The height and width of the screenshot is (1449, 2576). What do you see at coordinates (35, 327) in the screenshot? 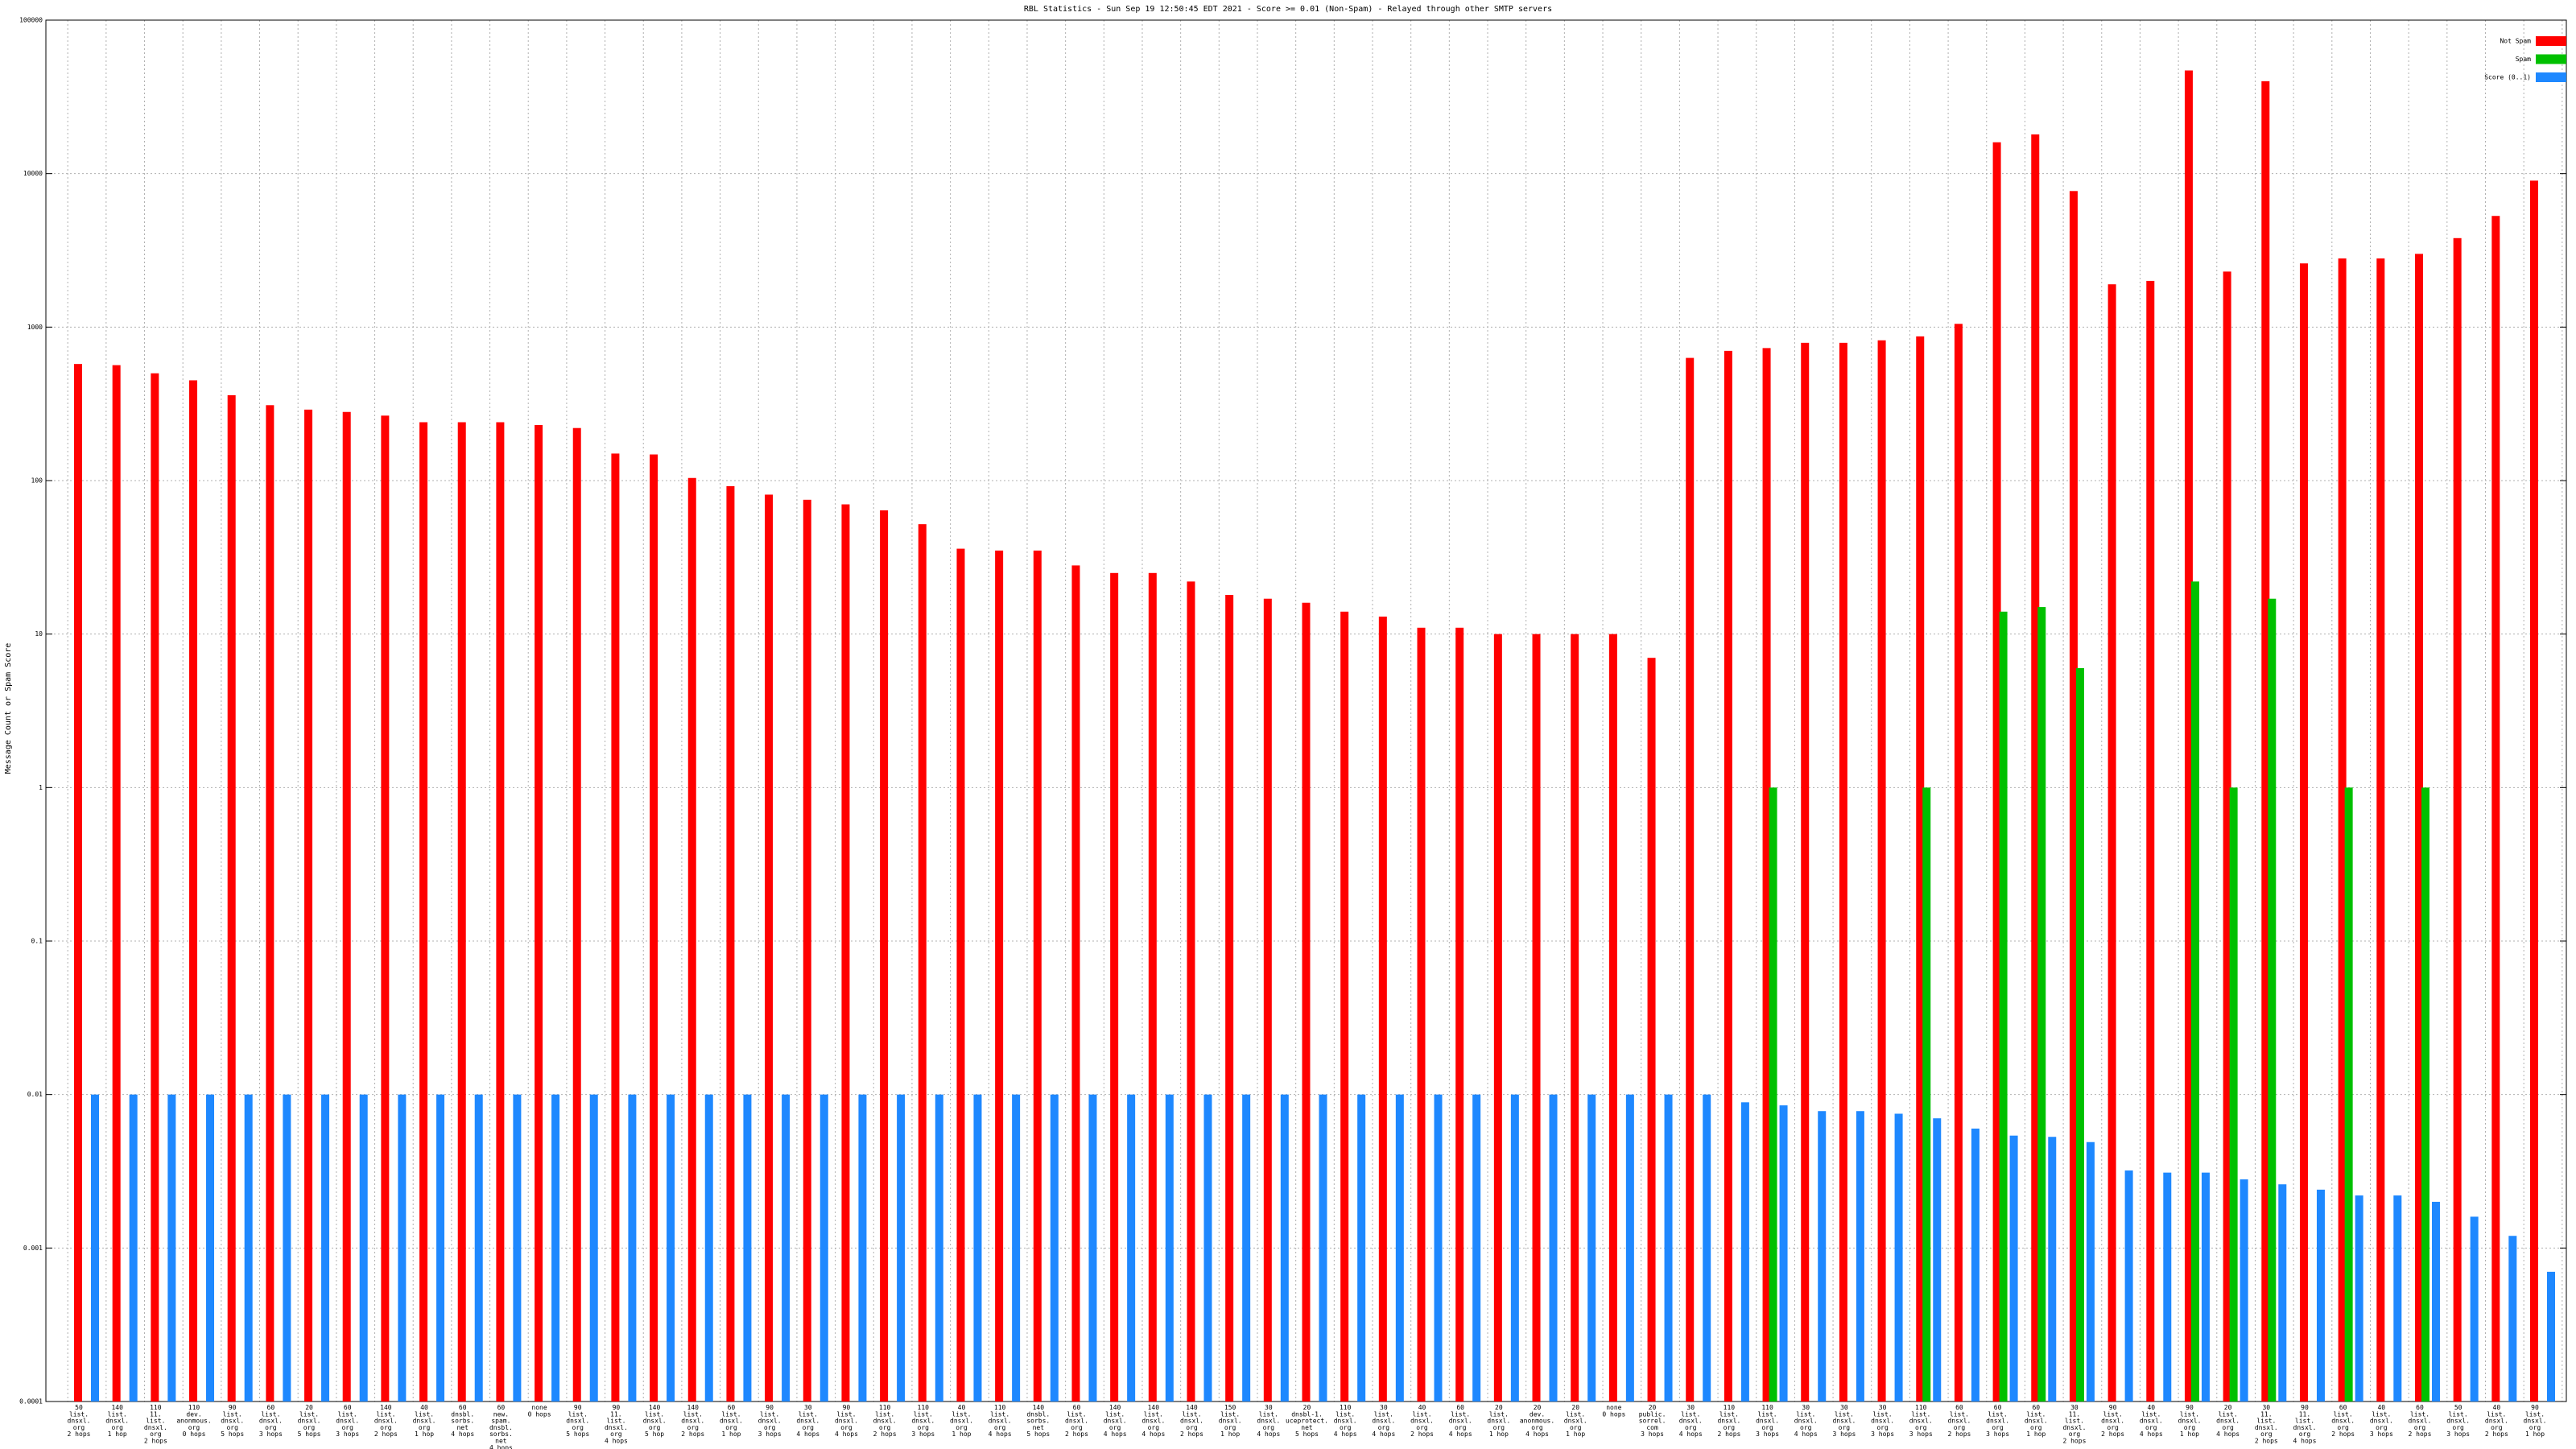
I see `y-tick-label: 1000` at bounding box center [35, 327].